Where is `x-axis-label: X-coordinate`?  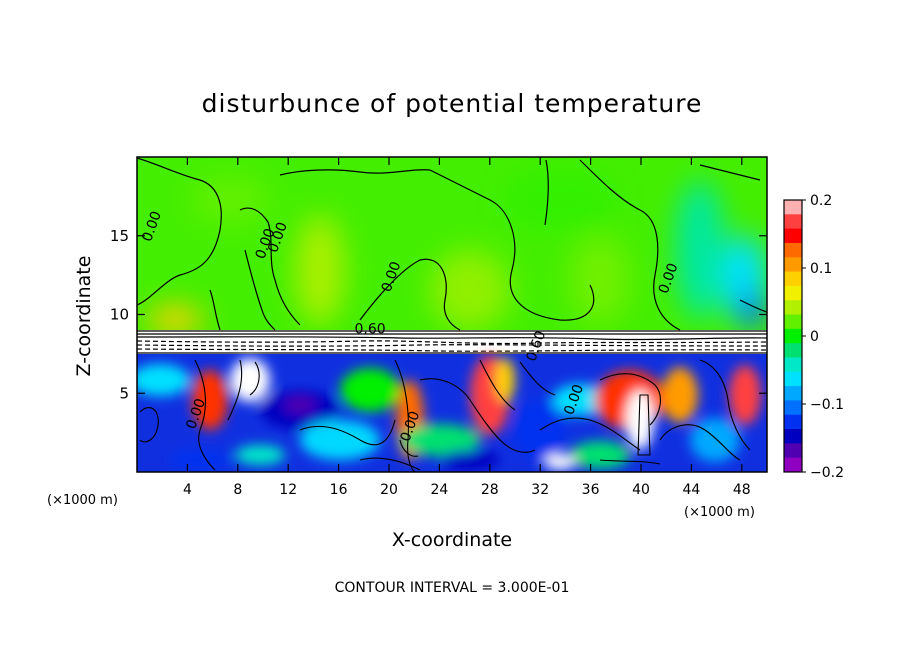
x-axis-label: X-coordinate is located at coordinates (452, 540).